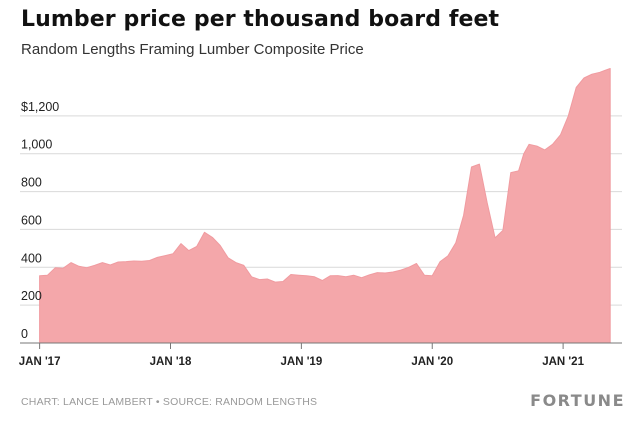 Image resolution: width=641 pixels, height=423 pixels. I want to click on x-tick-label: JAN '18, so click(171, 362).